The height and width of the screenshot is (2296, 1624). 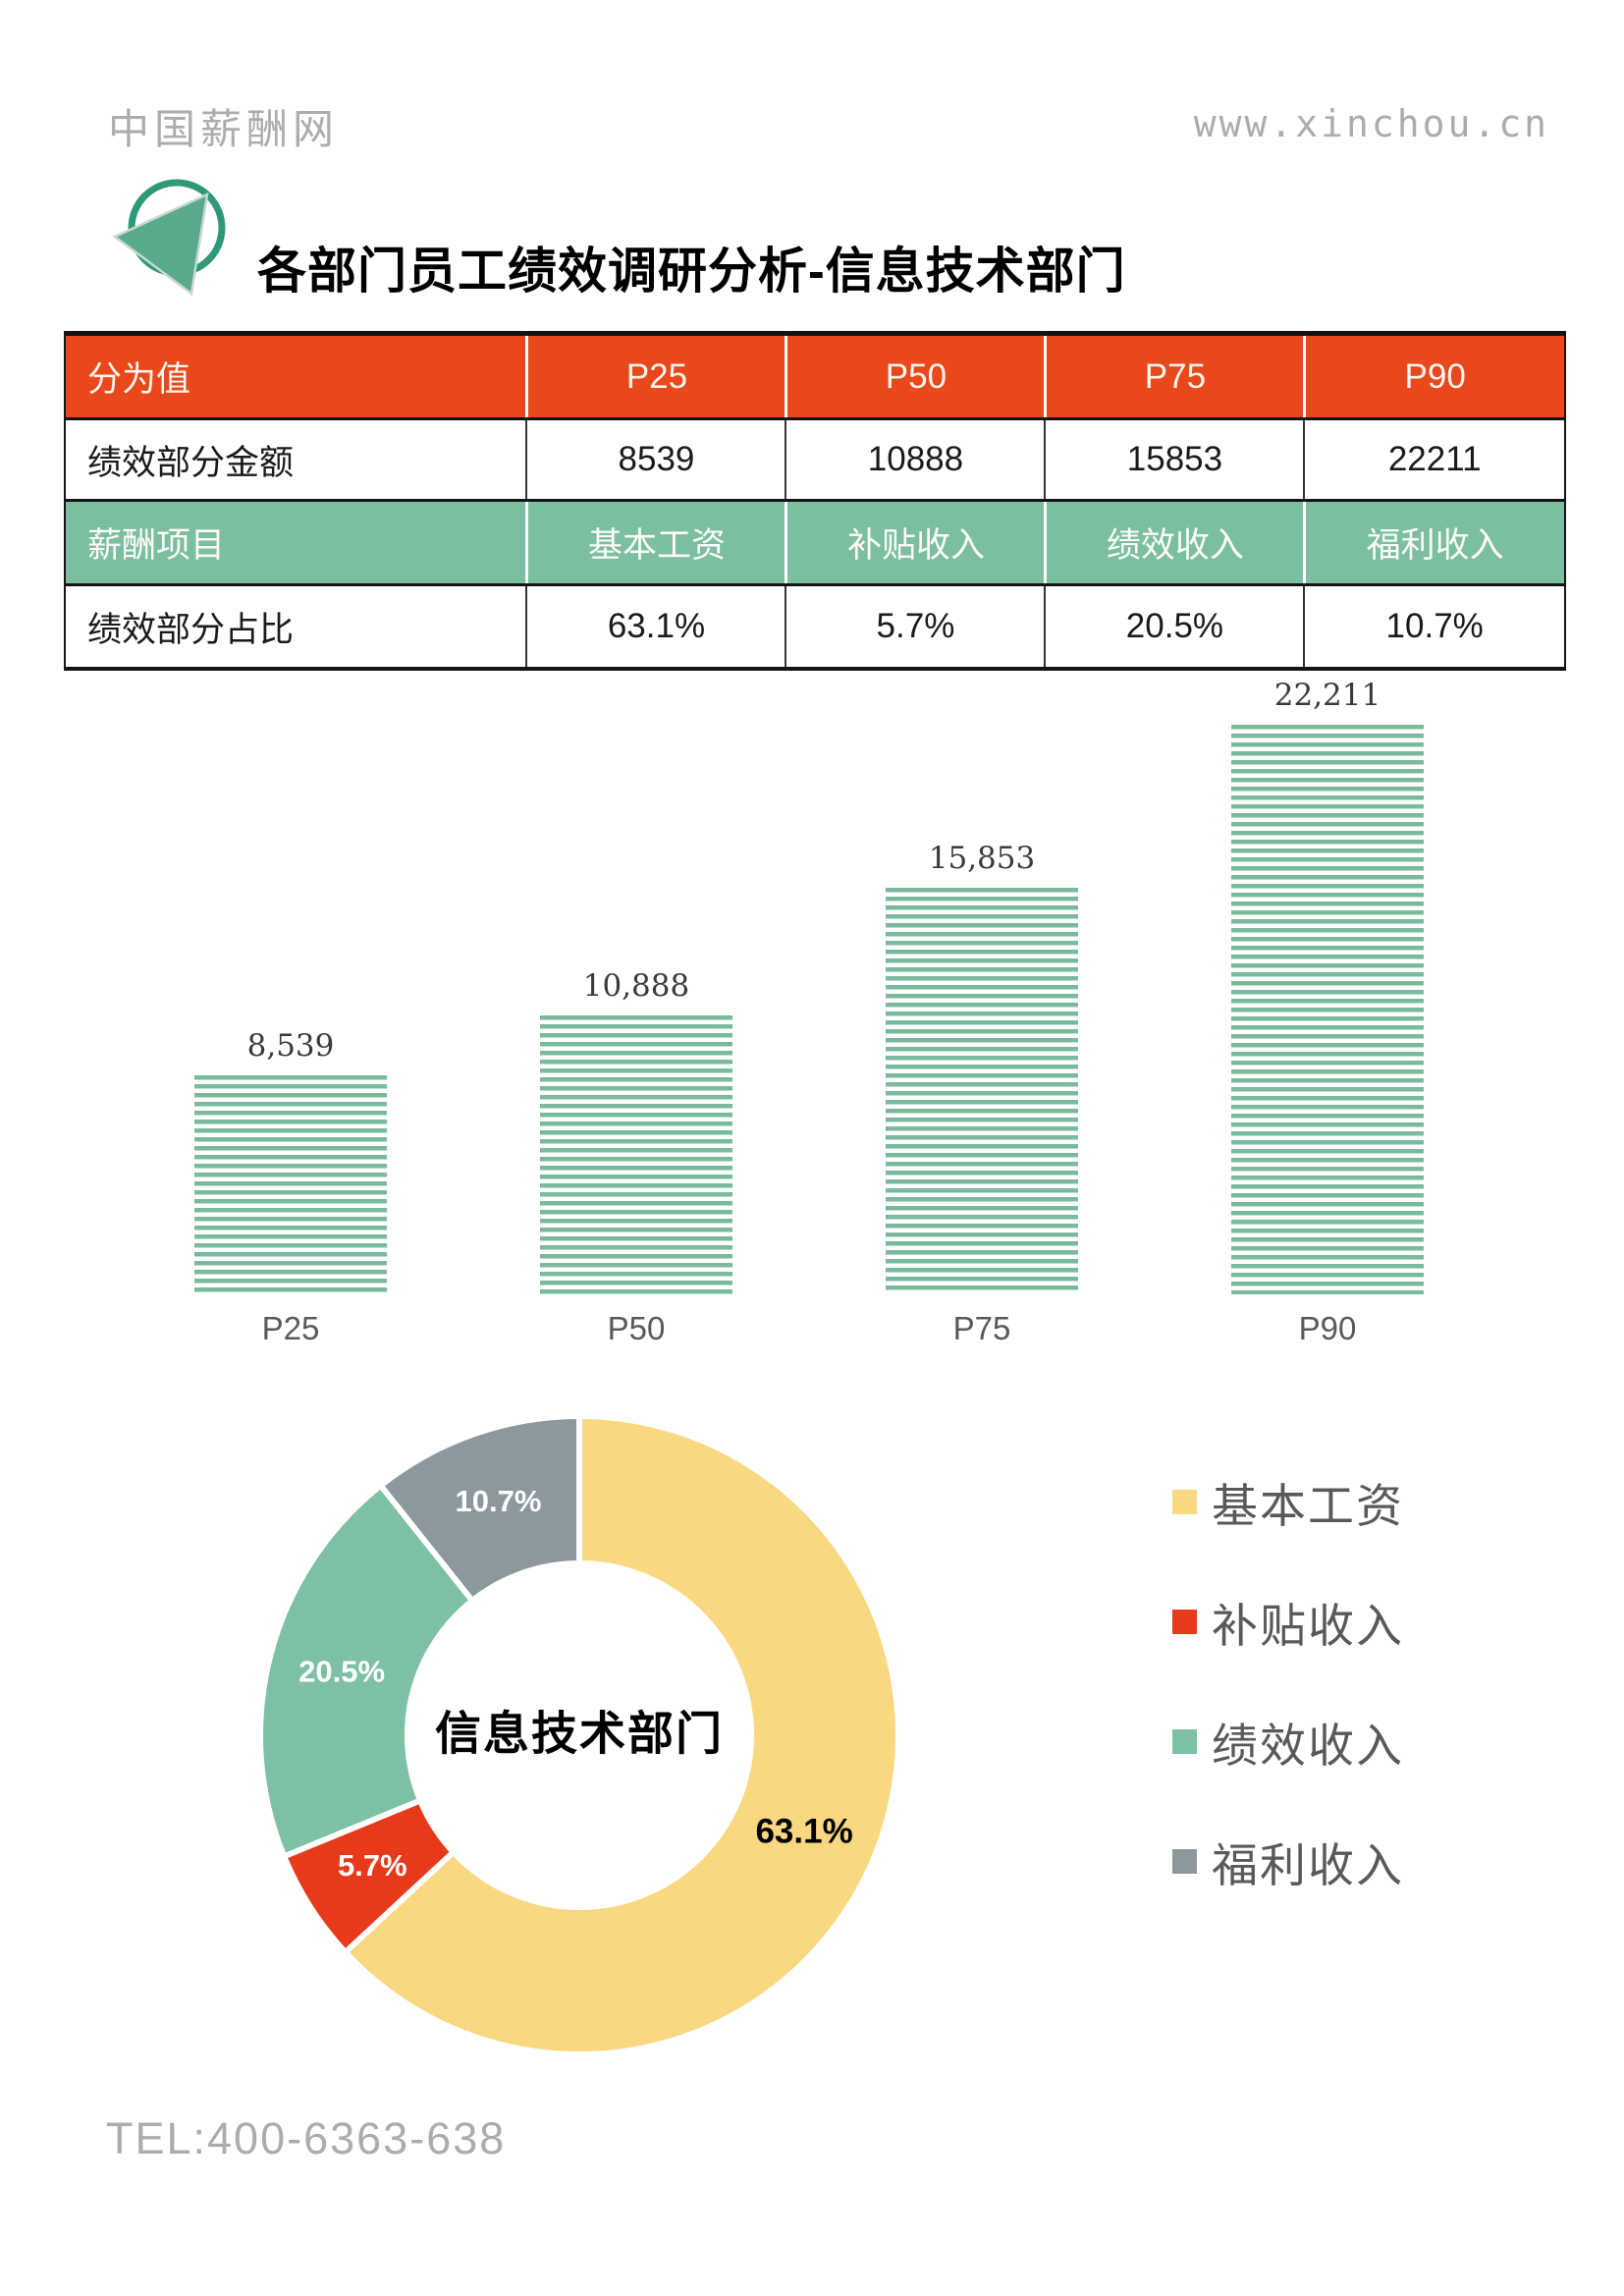 I want to click on legend-item: 基本工资, so click(x=1288, y=1504).